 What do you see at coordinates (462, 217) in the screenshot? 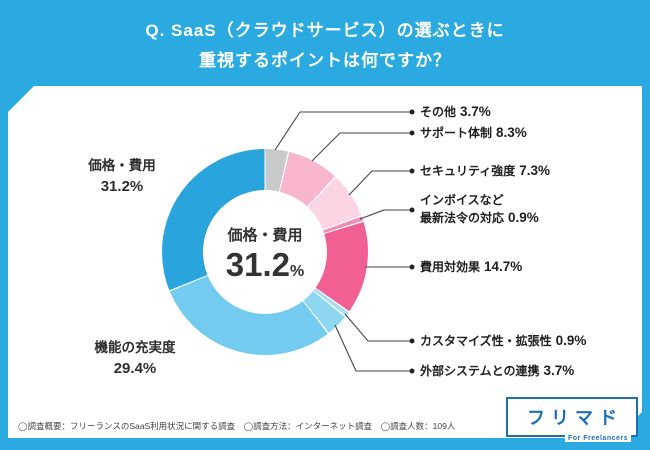
I see `callout-label: 最新法令の対応` at bounding box center [462, 217].